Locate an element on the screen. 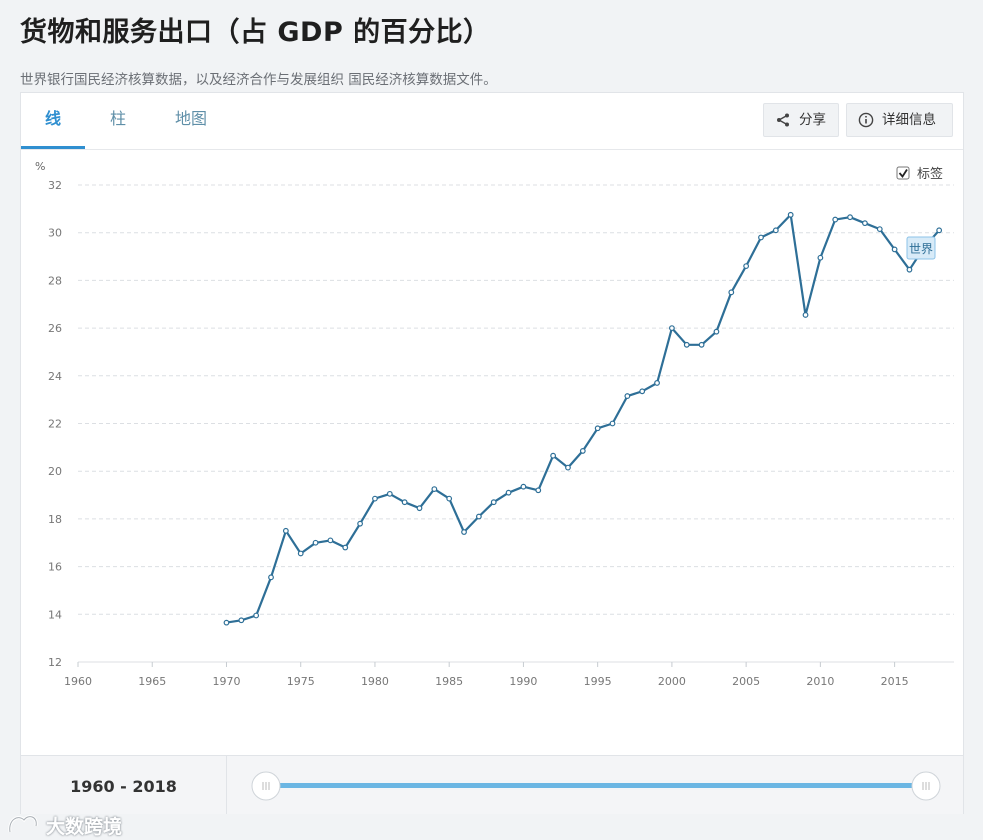 This screenshot has height=840, width=983. x-tick-label: 2000 is located at coordinates (672, 681).